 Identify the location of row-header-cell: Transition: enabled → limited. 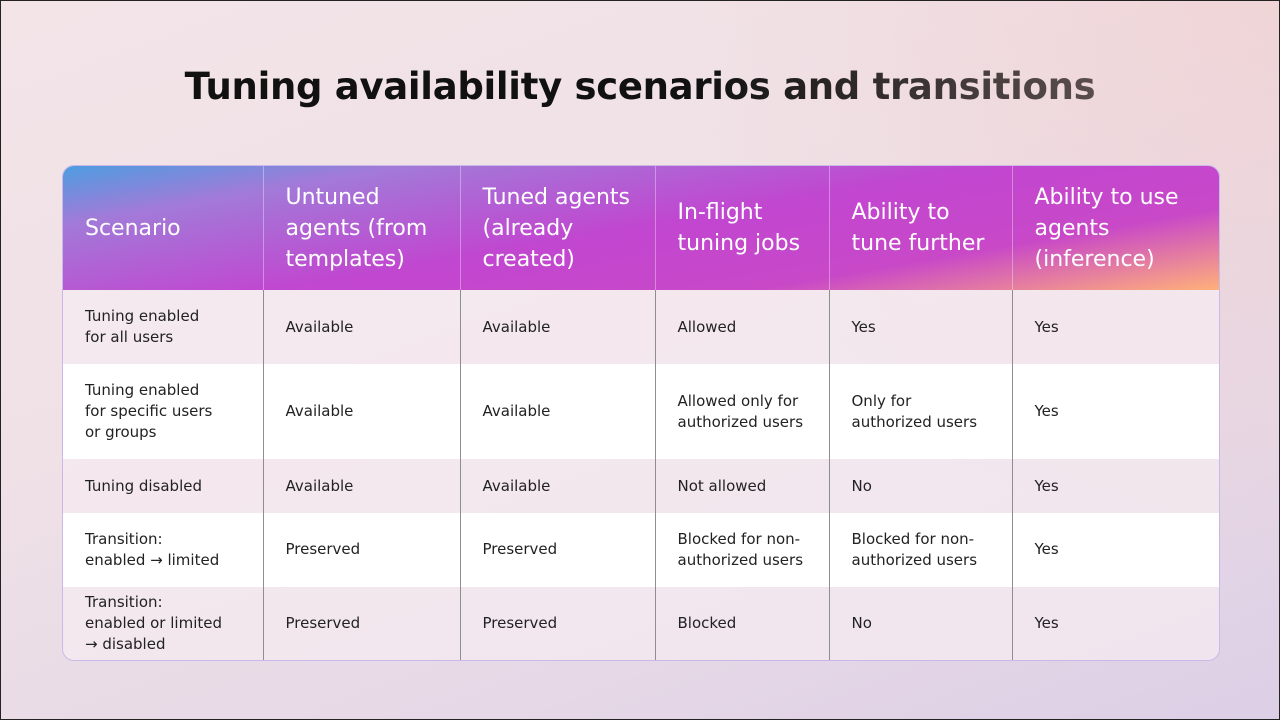
(152, 549).